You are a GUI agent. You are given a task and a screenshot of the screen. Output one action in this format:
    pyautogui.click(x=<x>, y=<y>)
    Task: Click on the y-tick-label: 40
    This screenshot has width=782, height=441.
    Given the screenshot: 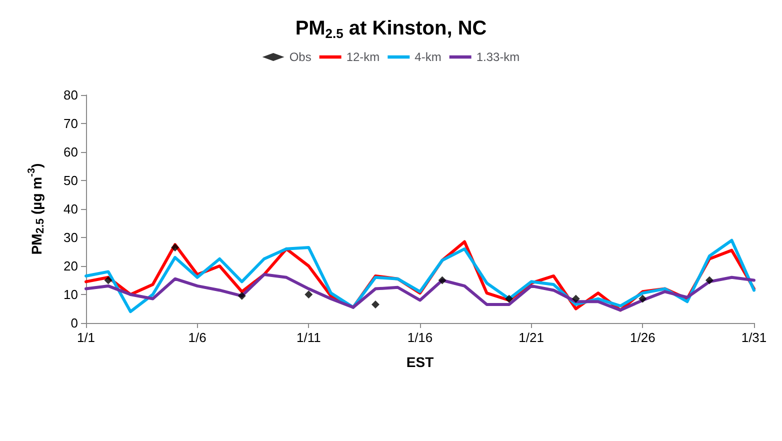 What is the action you would take?
    pyautogui.click(x=71, y=209)
    